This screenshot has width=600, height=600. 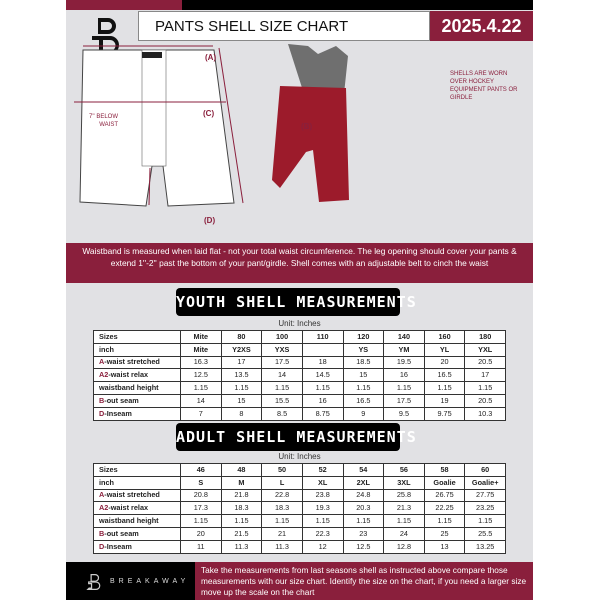 What do you see at coordinates (132, 495) in the screenshot?
I see `row-label-text: -waist stretched` at bounding box center [132, 495].